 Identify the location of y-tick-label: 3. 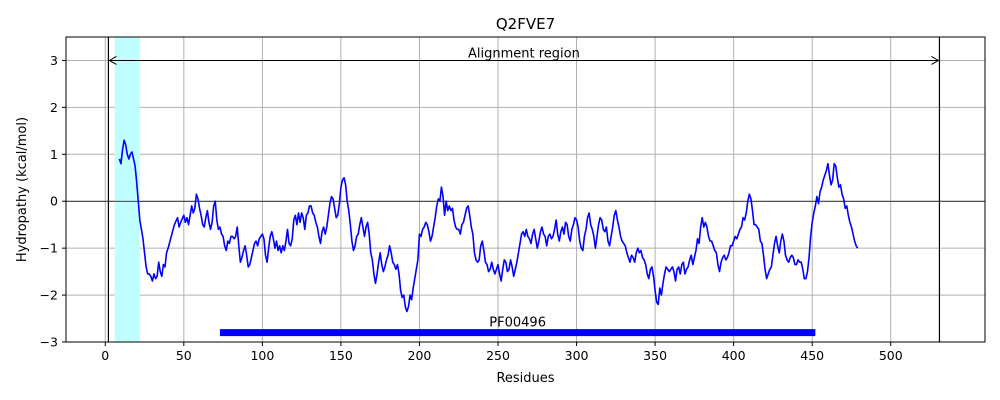
(54, 60).